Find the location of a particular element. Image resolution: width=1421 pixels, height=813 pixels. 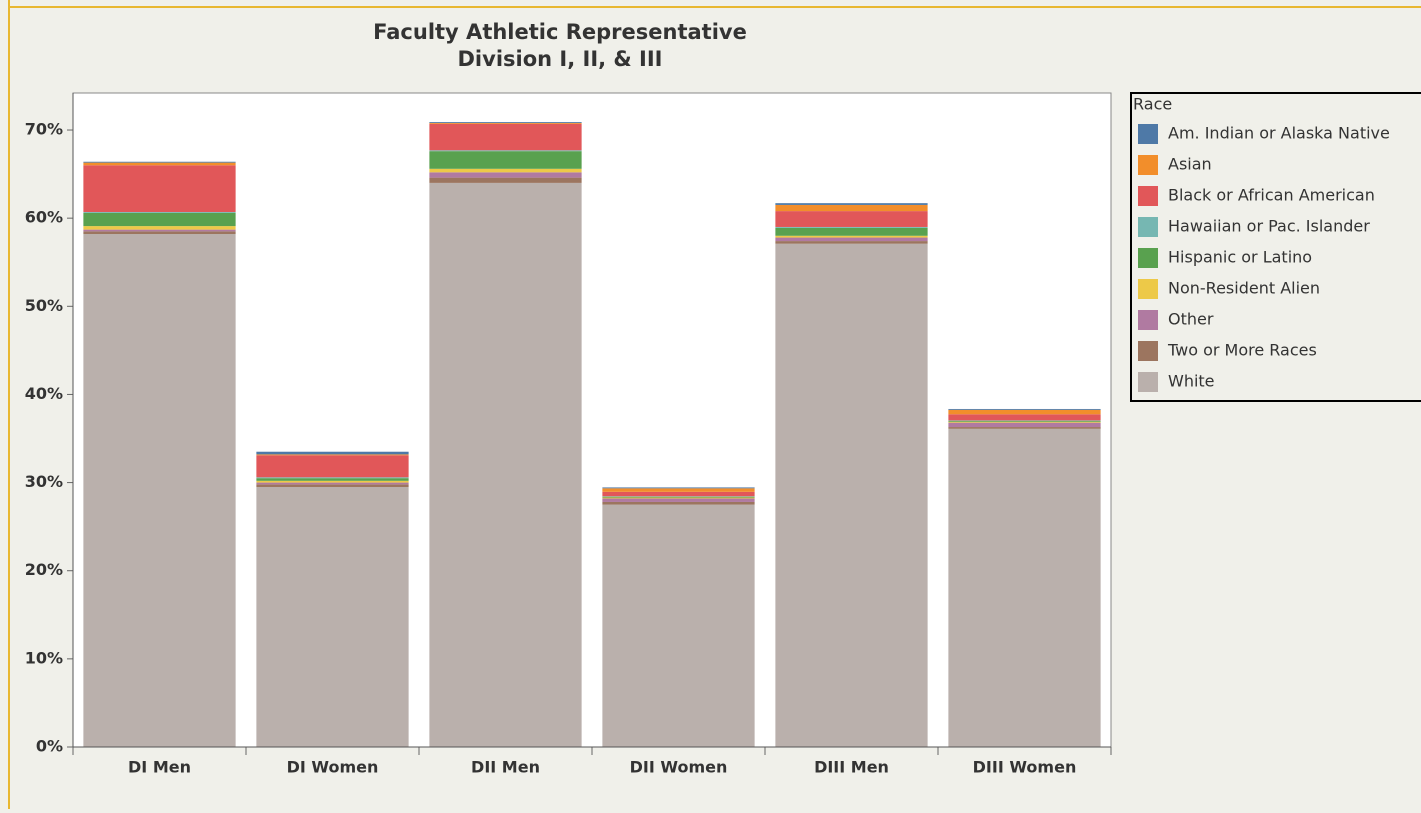

legend-label: White is located at coordinates (1191, 381).